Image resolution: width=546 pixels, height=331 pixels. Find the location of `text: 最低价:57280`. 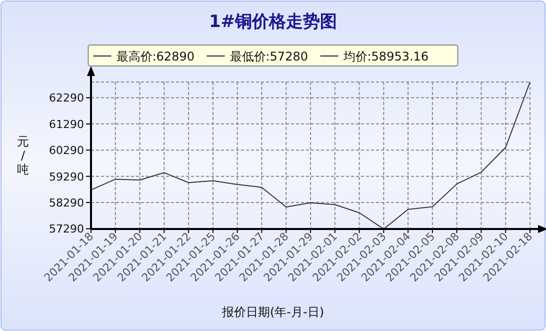

text: 最低价:57280 is located at coordinates (269, 57).